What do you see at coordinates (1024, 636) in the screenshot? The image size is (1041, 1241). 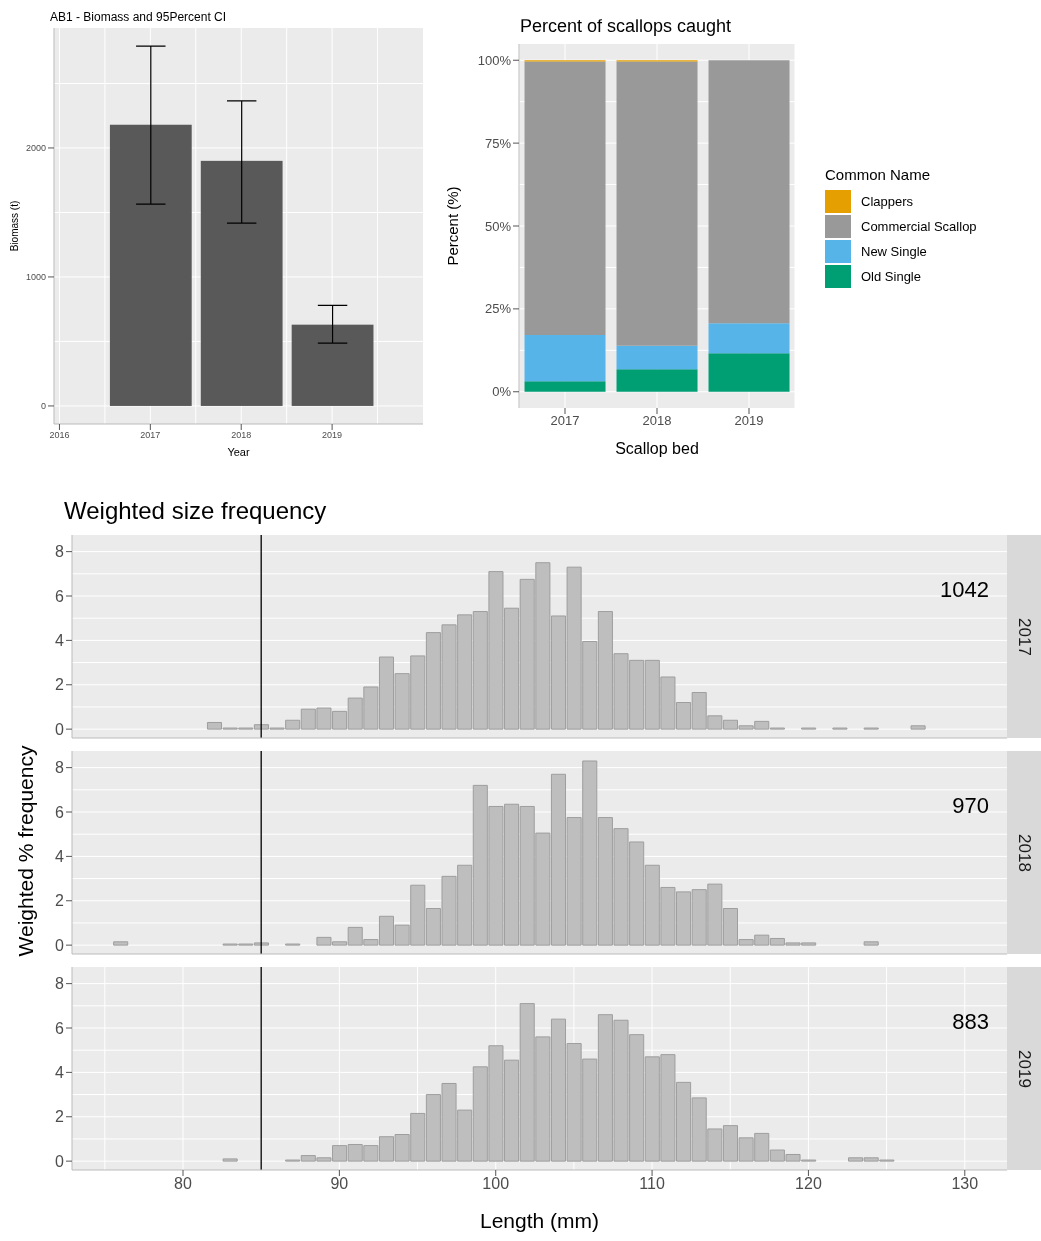 I see `text: 2017` at bounding box center [1024, 636].